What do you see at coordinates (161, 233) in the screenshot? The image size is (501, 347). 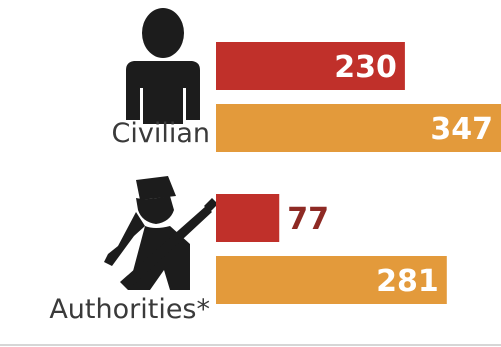 I see `soldier-with-rifle-icon` at bounding box center [161, 233].